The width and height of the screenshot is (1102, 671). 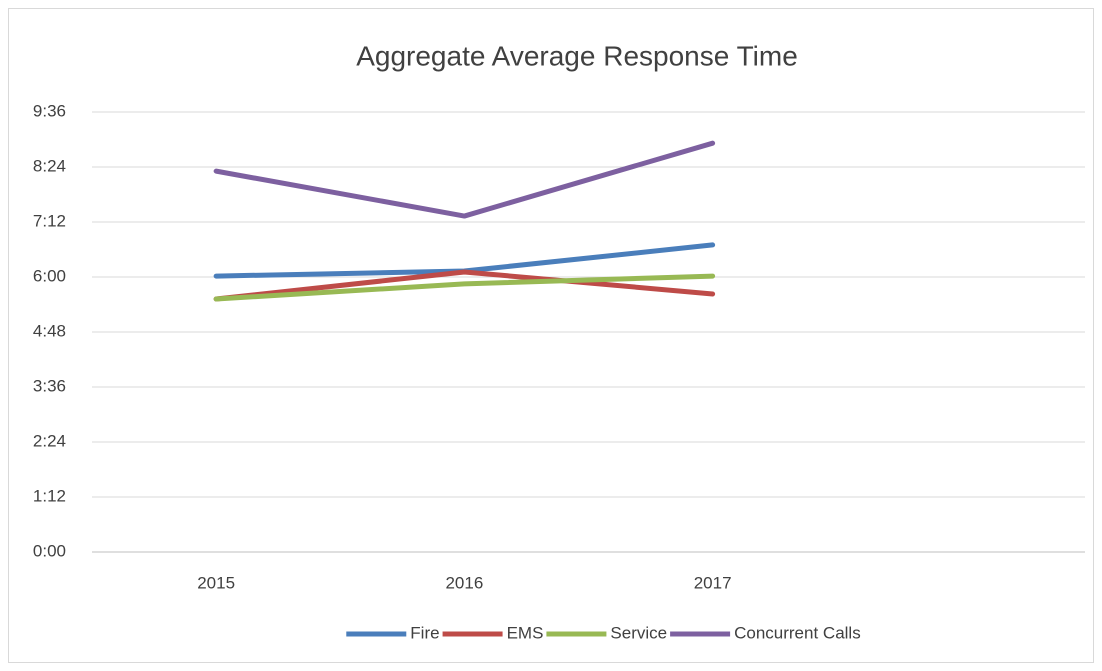 What do you see at coordinates (49, 495) in the screenshot?
I see `y-tick-label: 1:12` at bounding box center [49, 495].